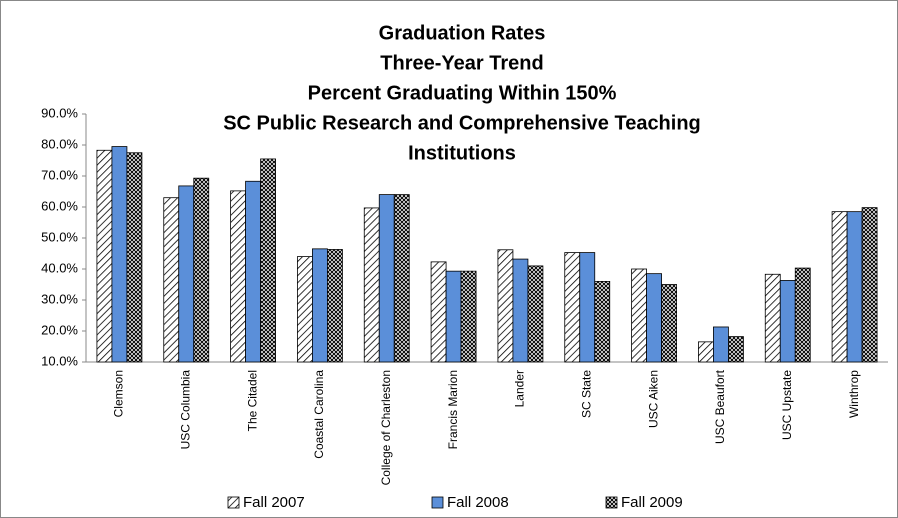 The image size is (898, 518). I want to click on x-tick-label: Lander, so click(520, 388).